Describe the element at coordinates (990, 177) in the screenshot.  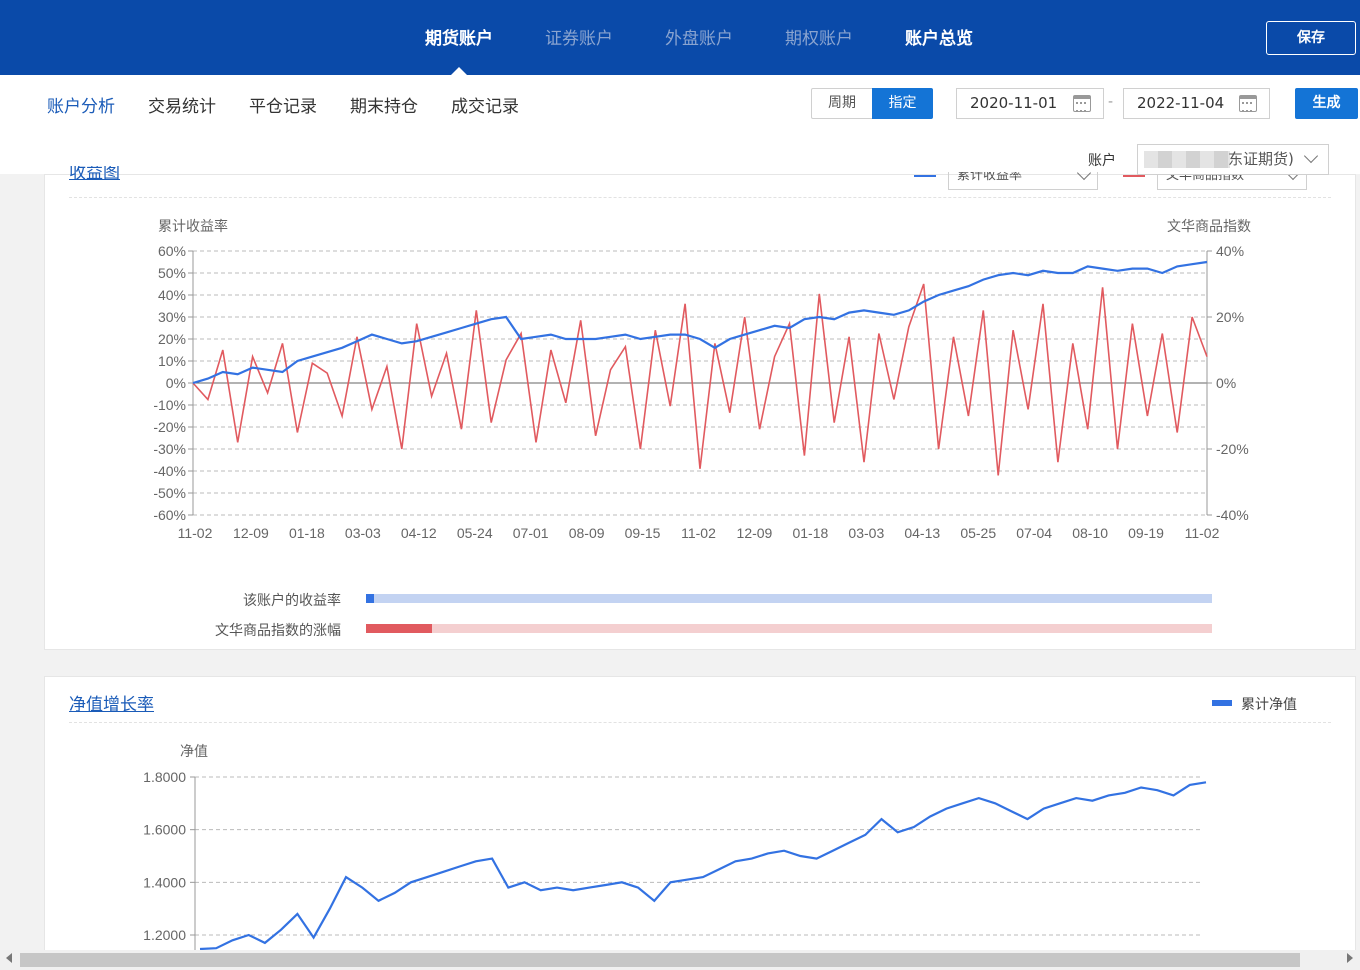
I see `legend-select-cumulative-label: 累计收益率` at that location.